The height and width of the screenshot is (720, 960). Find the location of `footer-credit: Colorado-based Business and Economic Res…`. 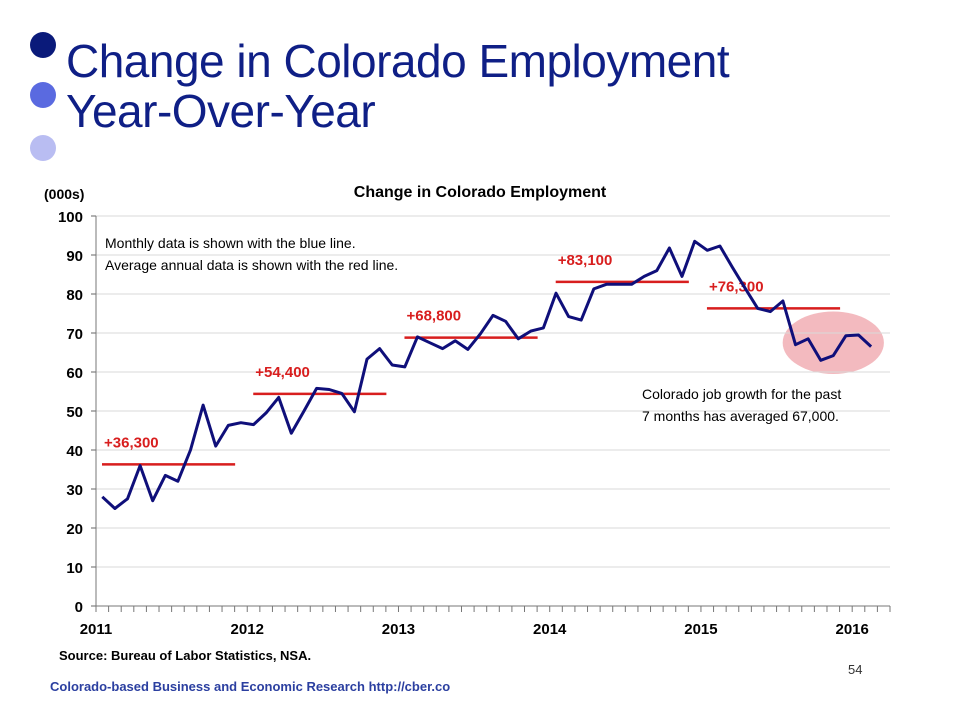

footer-credit: Colorado-based Business and Economic Res… is located at coordinates (250, 686).